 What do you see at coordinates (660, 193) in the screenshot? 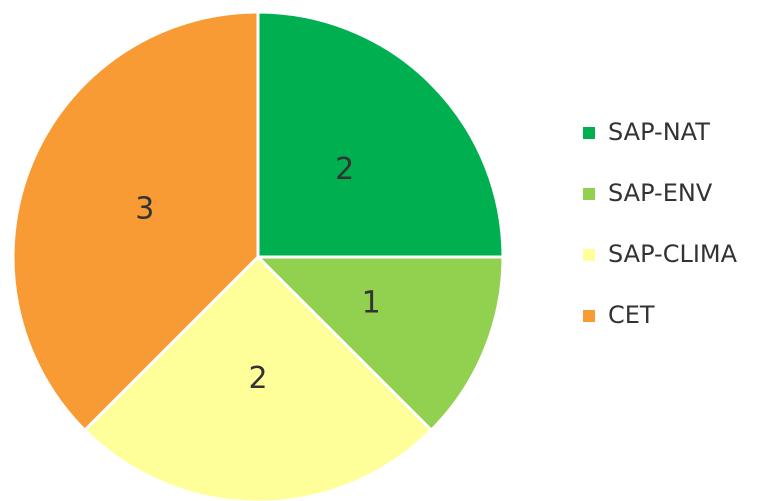
I see `legend-label: SAP-ENV` at bounding box center [660, 193].